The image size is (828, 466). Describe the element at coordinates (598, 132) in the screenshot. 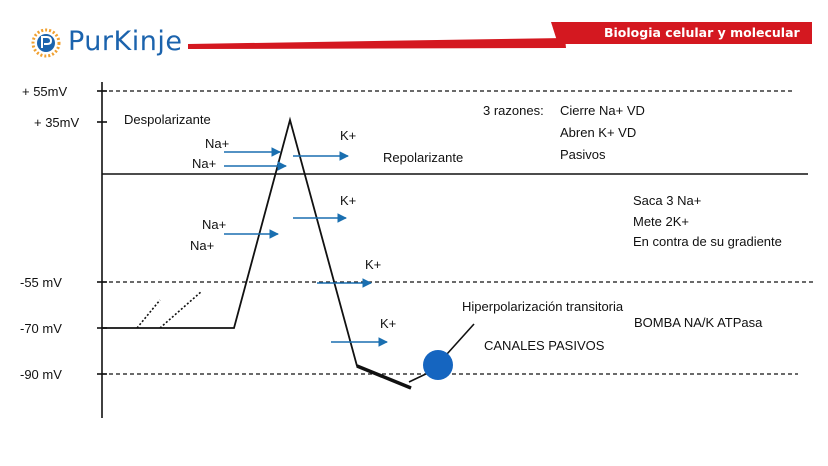

I see `label-razon-2: Abren K+ VD` at that location.